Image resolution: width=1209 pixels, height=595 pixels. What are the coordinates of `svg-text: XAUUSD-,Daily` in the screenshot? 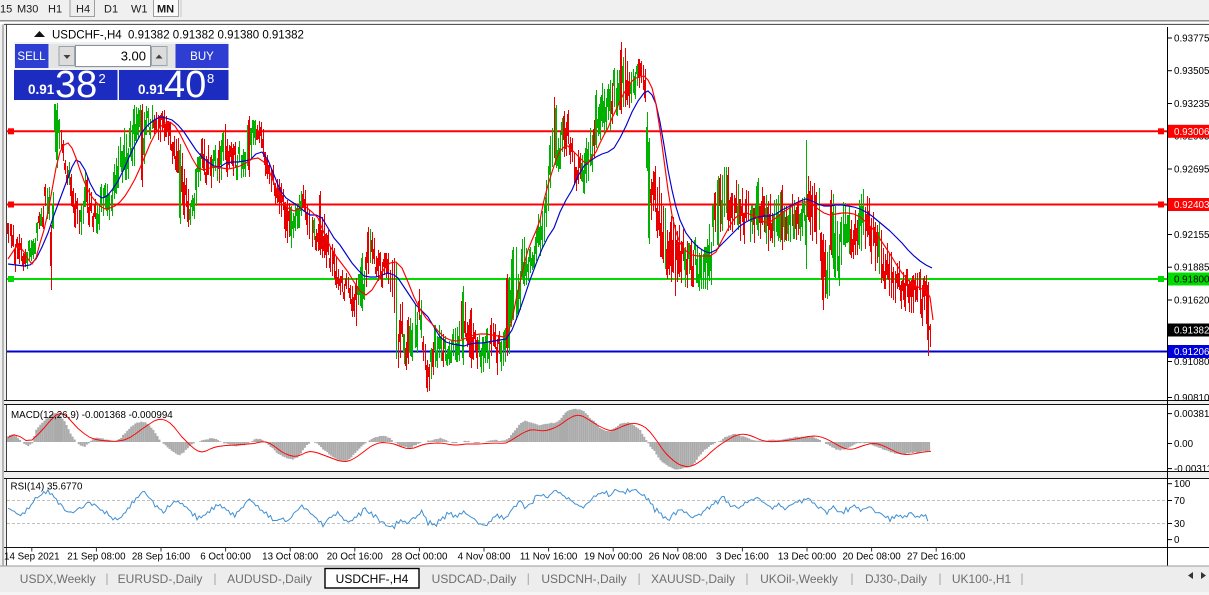 It's located at (693, 579).